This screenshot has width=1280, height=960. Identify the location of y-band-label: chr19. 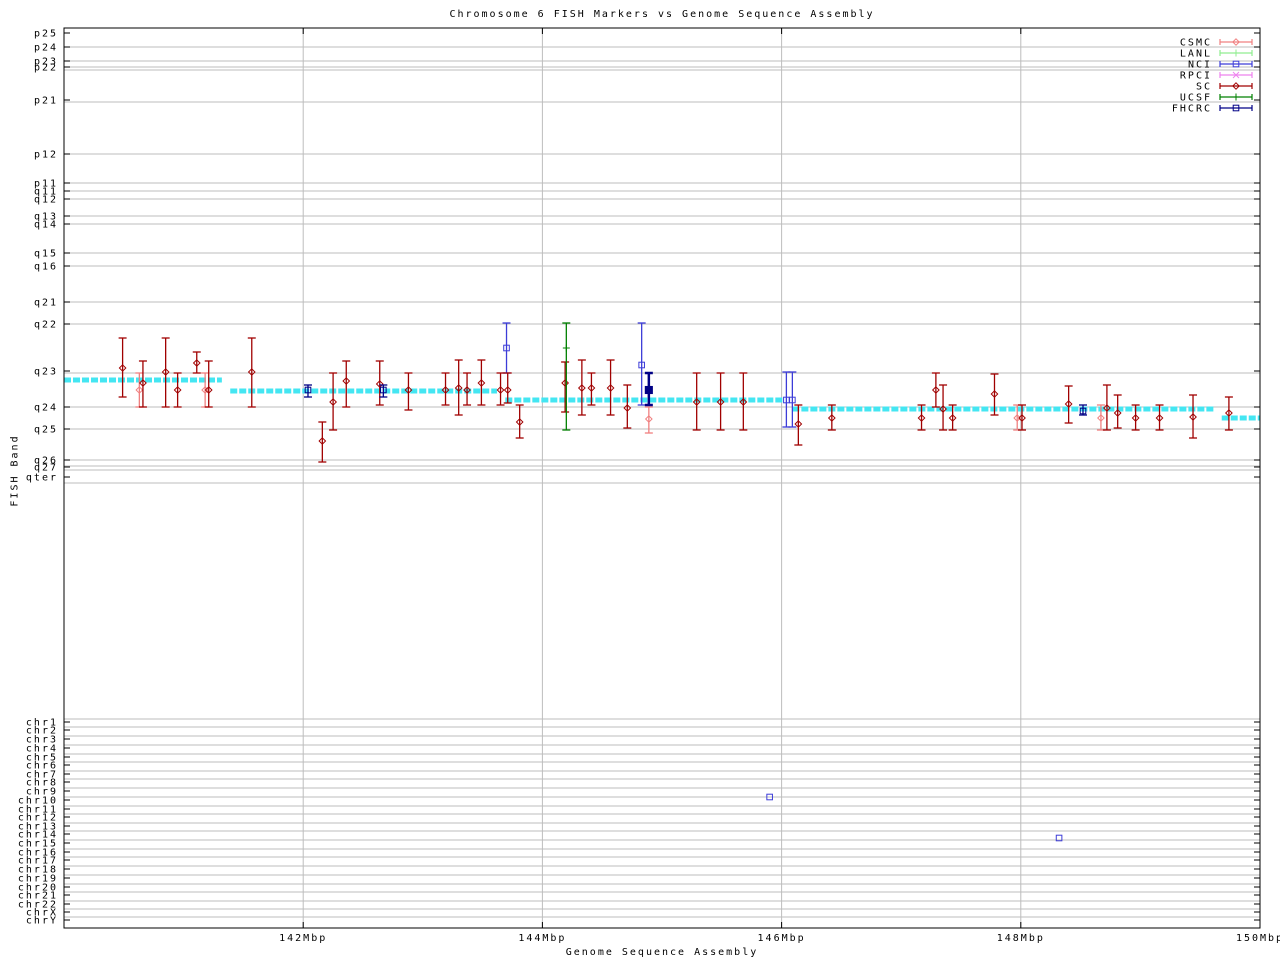
(38, 879).